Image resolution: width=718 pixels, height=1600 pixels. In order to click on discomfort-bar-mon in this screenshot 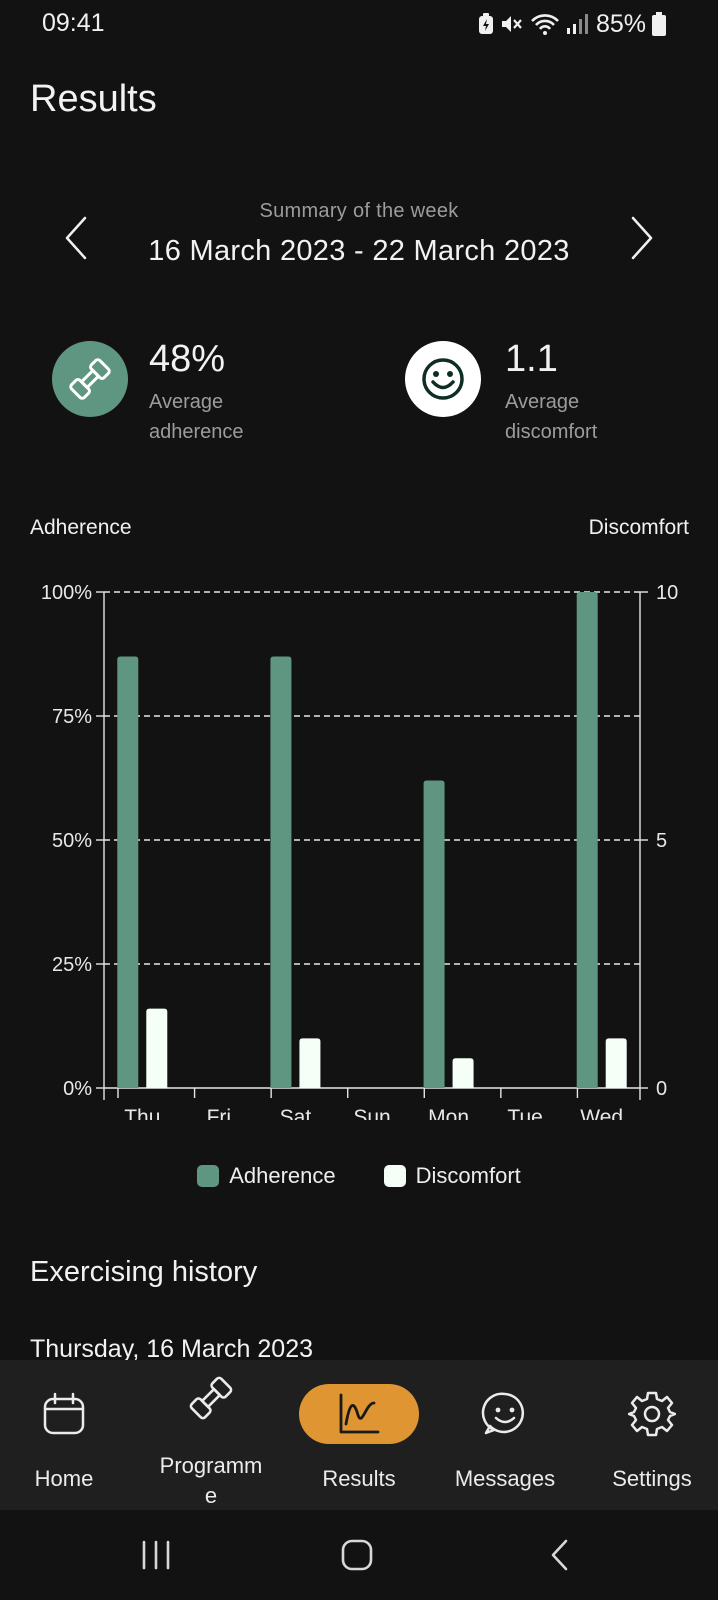, I will do `click(463, 1073)`.